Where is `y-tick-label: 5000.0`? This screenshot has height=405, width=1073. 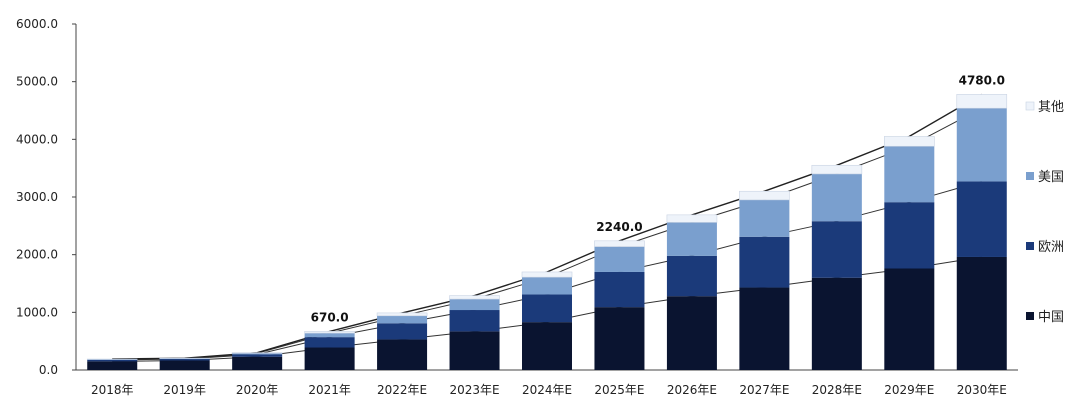
y-tick-label: 5000.0 is located at coordinates (37, 82).